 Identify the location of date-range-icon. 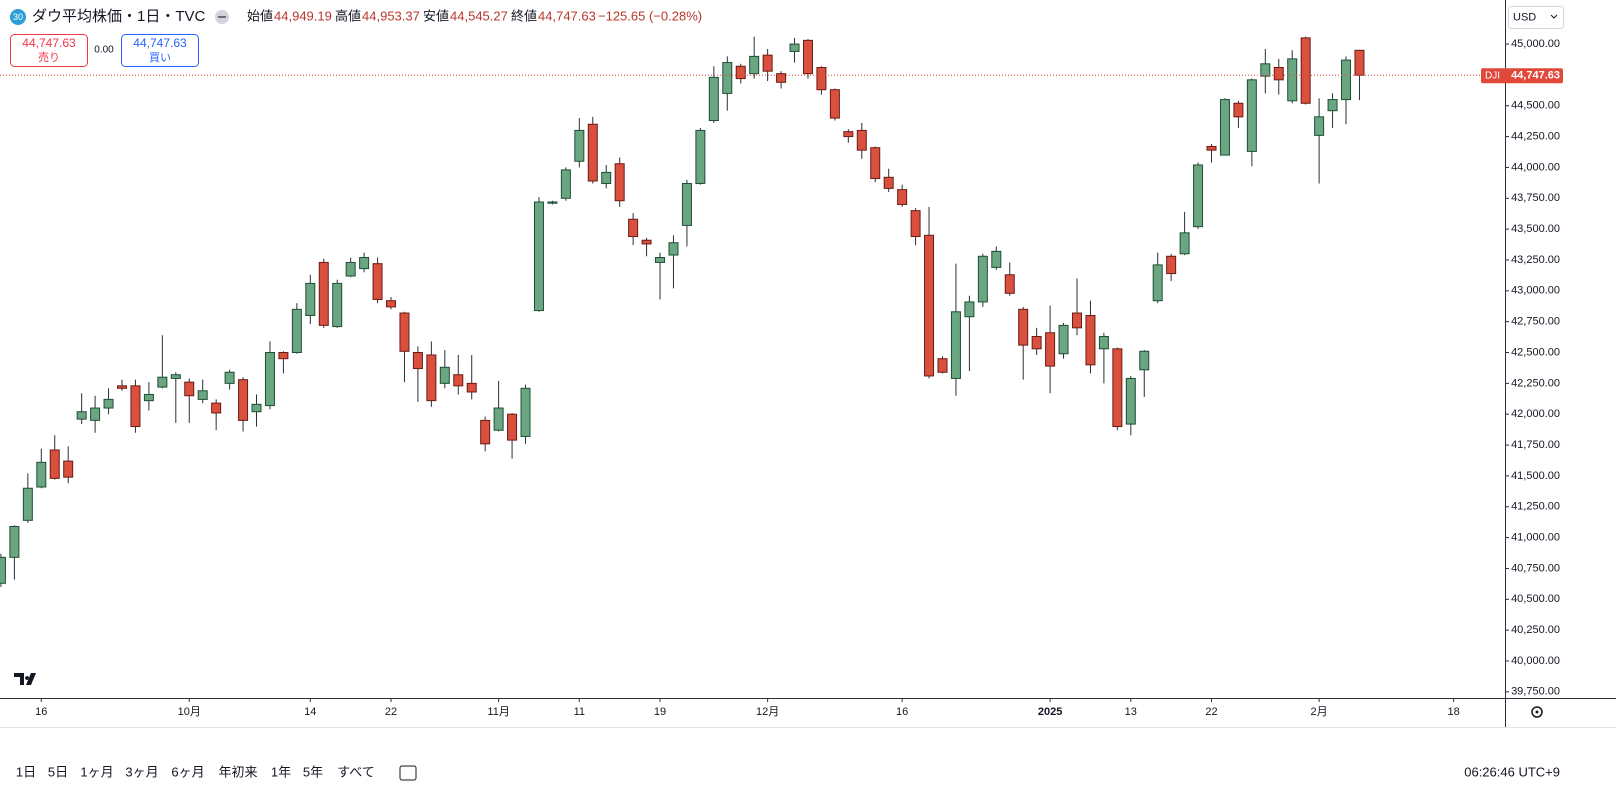
(408, 773).